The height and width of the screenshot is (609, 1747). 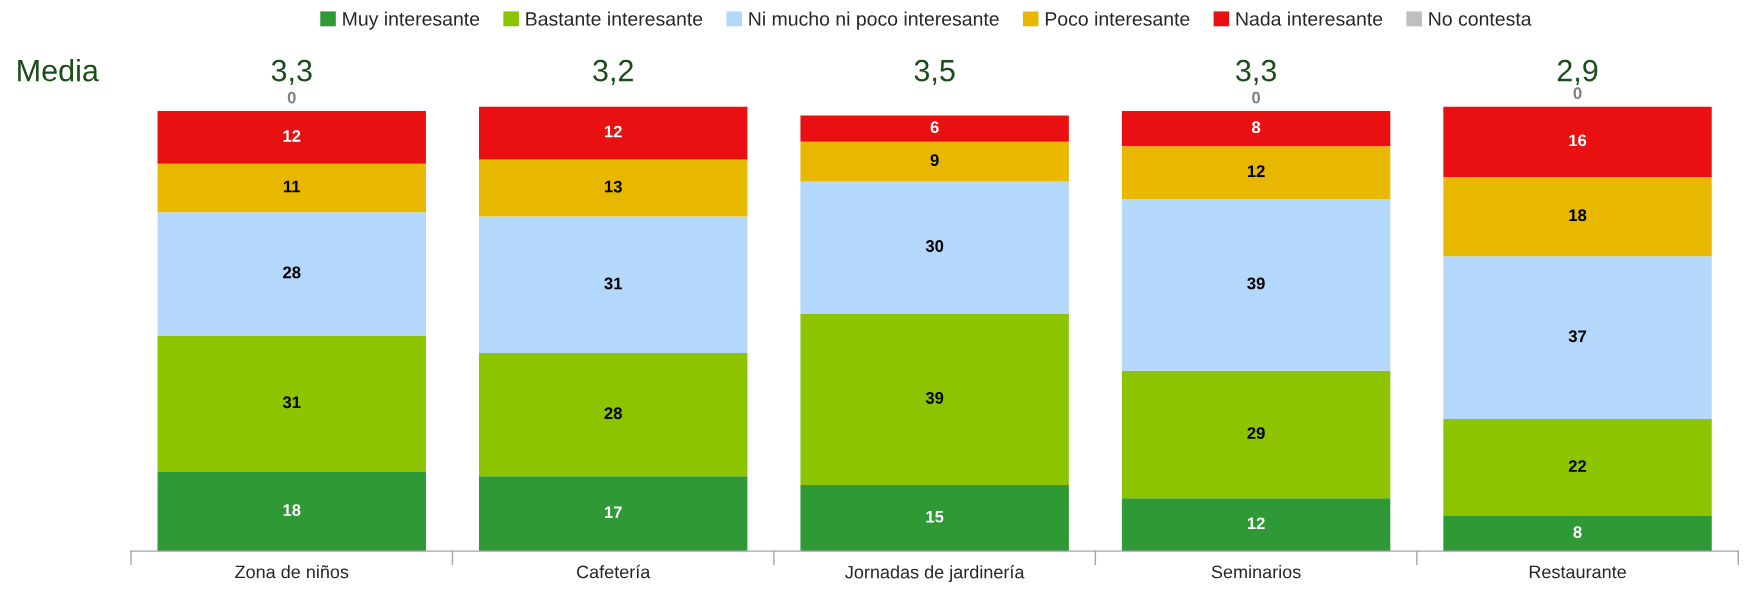 I want to click on legend-label: Nada interesante, so click(x=1309, y=18).